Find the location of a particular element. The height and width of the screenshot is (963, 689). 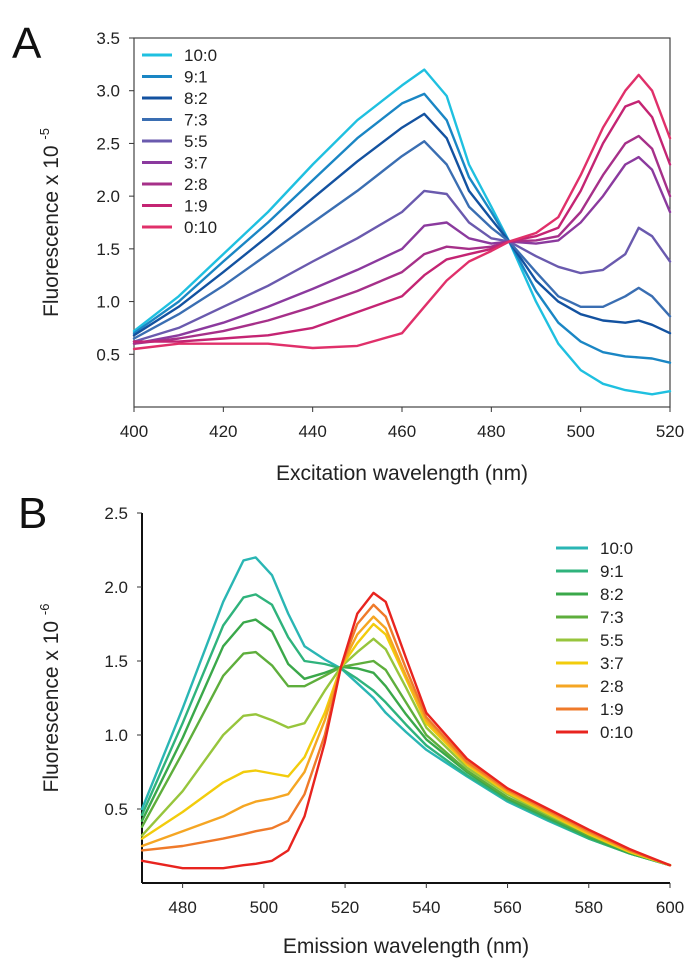

x-tick-label: 400 is located at coordinates (134, 431).